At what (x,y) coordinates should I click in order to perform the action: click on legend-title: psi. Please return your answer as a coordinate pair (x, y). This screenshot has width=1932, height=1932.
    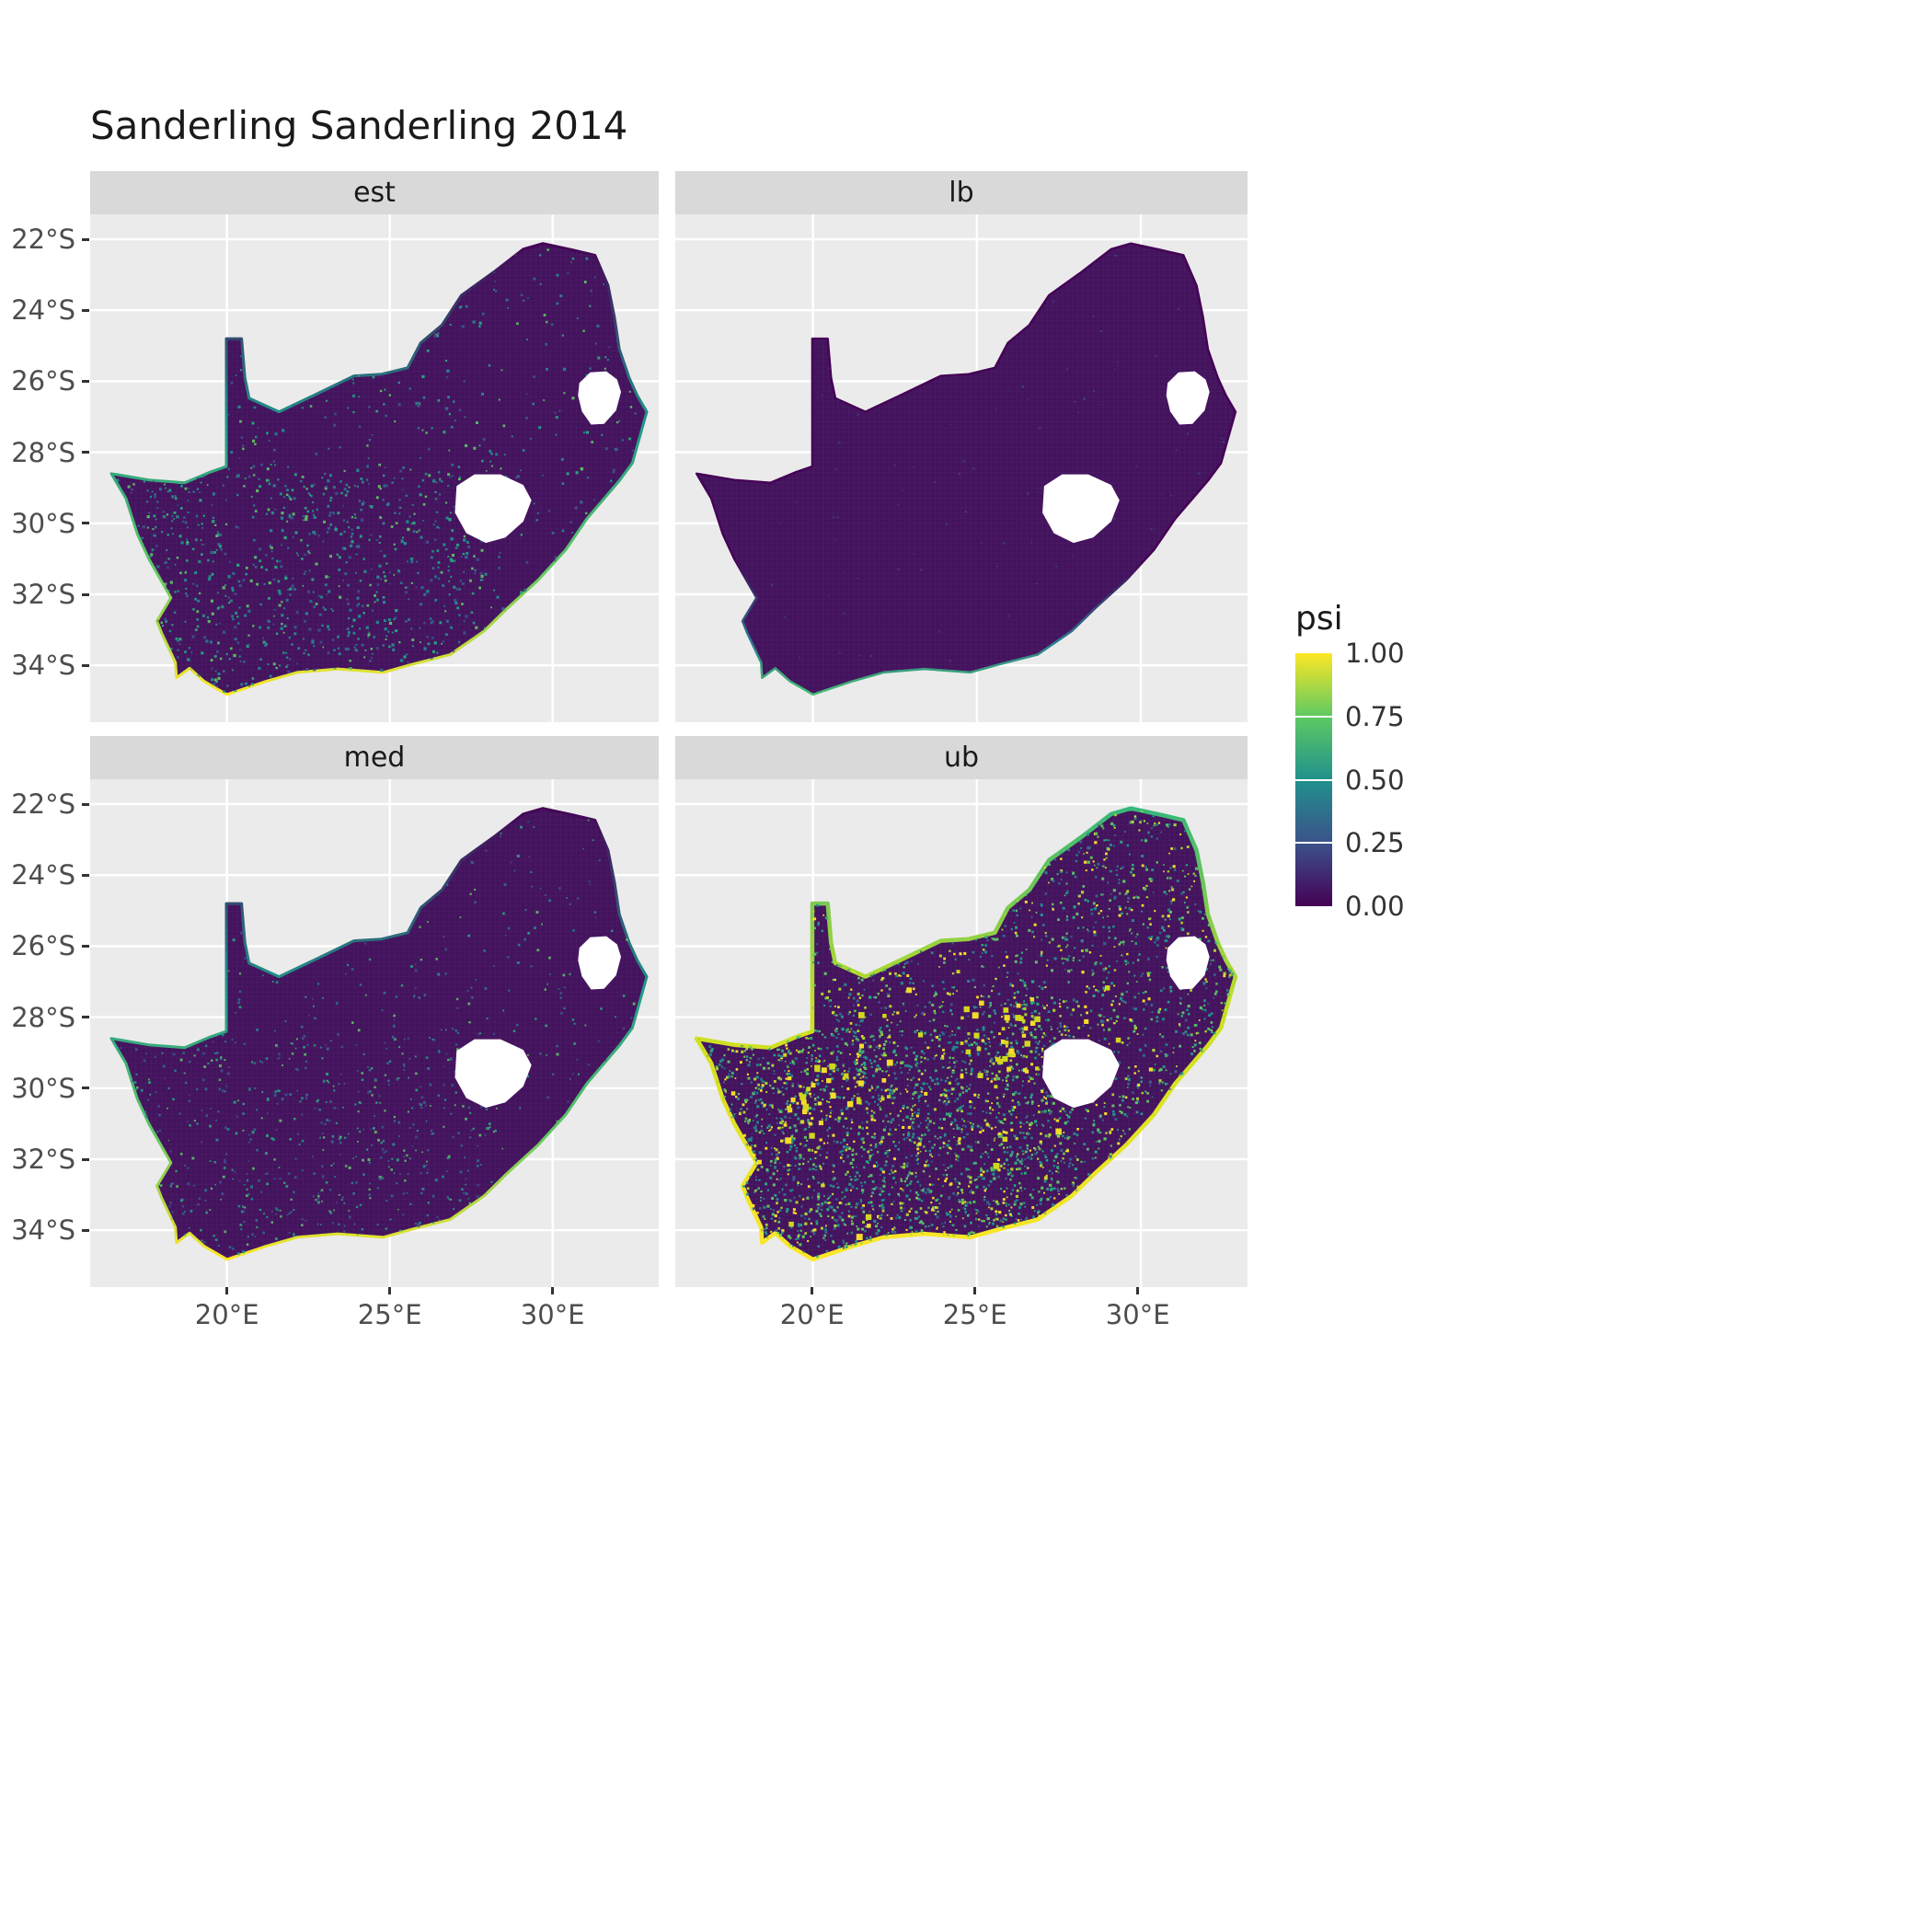
    Looking at the image, I should click on (1319, 619).